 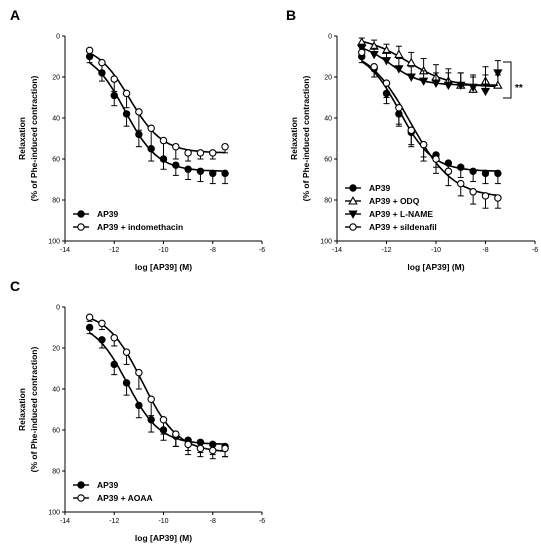 I want to click on x-axis-label-b: log [AP39] (M), so click(x=435, y=267).